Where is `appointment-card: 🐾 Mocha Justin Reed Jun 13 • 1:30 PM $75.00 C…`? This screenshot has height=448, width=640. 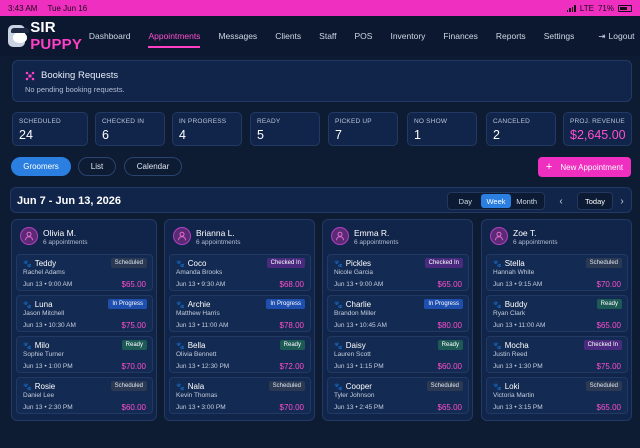
appointment-card: 🐾 Mocha Justin Reed Jun 13 • 1:30 PM $75.00 C… is located at coordinates (557, 354).